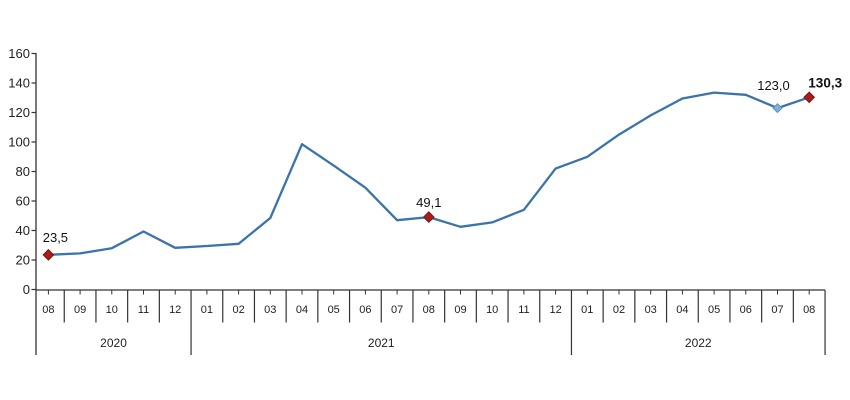  What do you see at coordinates (381, 343) in the screenshot?
I see `year-label: 2021` at bounding box center [381, 343].